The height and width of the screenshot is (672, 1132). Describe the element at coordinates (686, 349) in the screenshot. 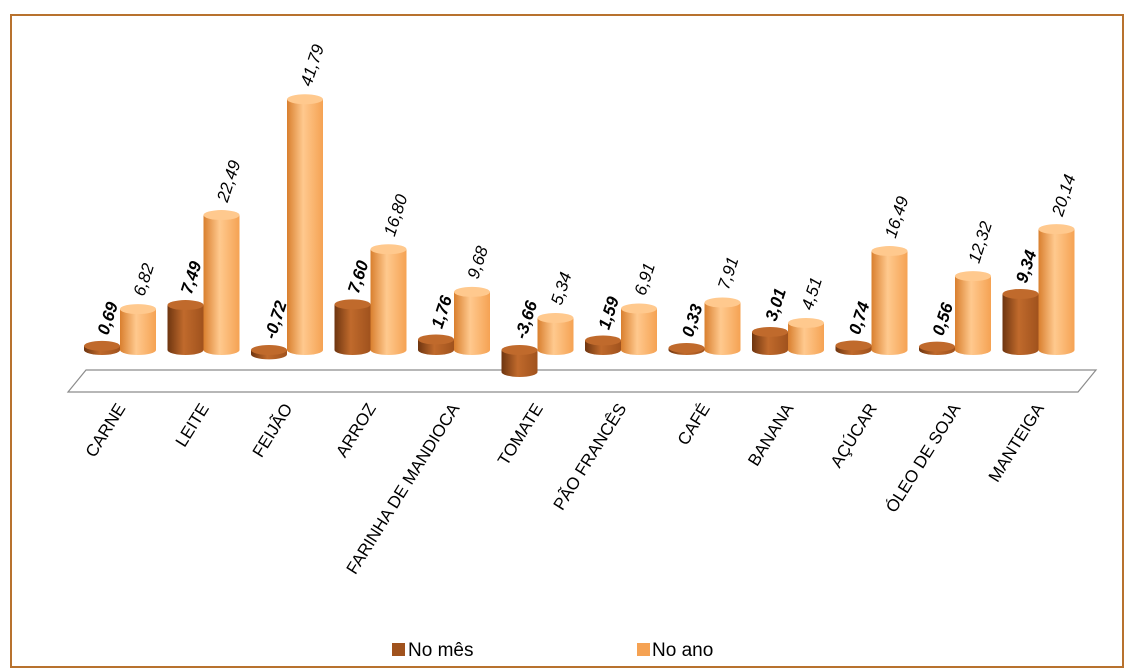

I see `bar-no-mes-cafe` at that location.